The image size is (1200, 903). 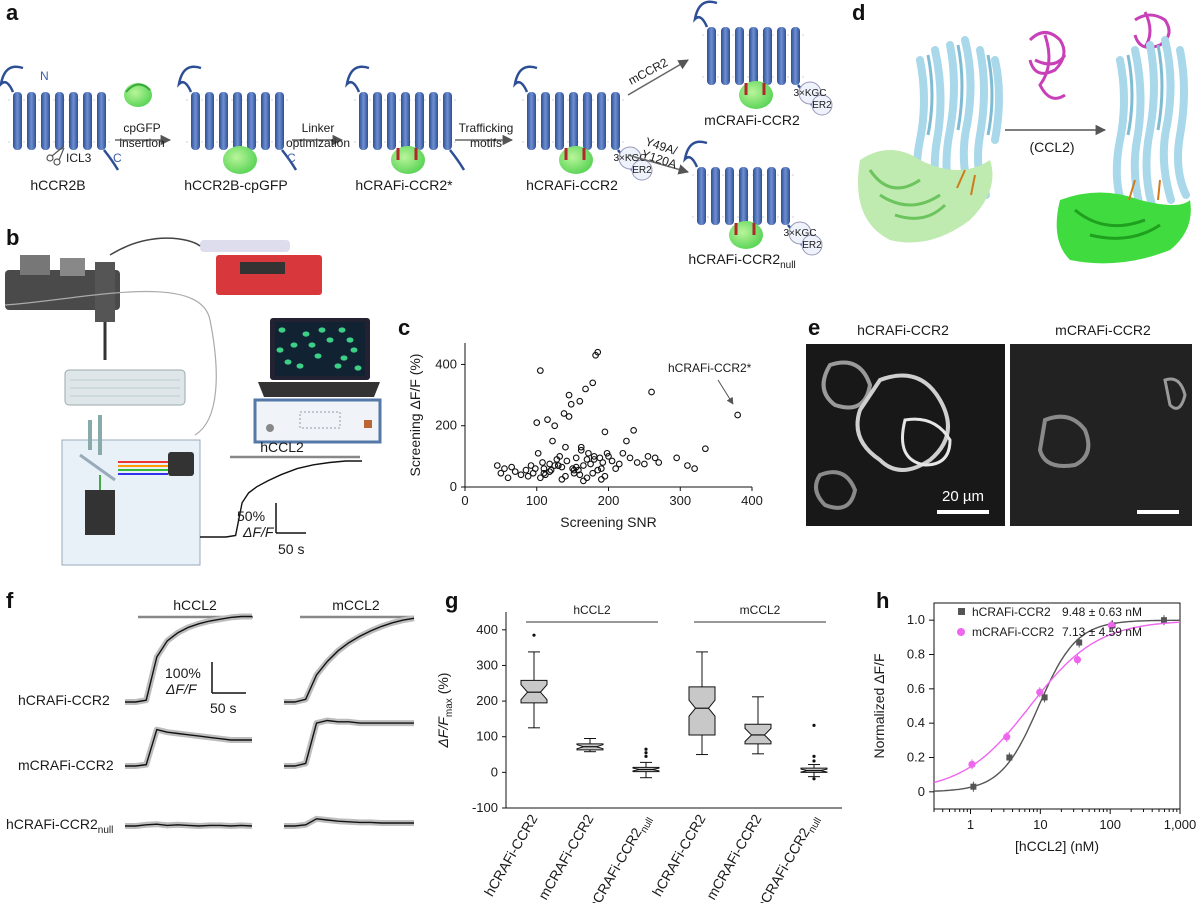 I want to click on legend-ec50: 9.48 ± 0.63 nM, so click(x=1102, y=612).